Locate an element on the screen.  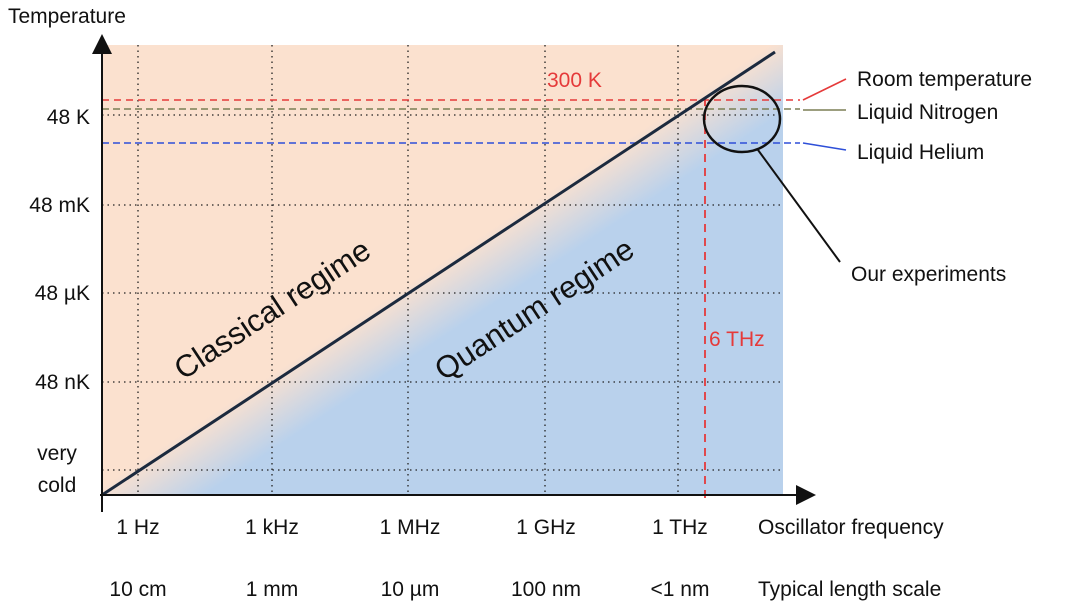
x-label: 1 MHz is located at coordinates (410, 527).